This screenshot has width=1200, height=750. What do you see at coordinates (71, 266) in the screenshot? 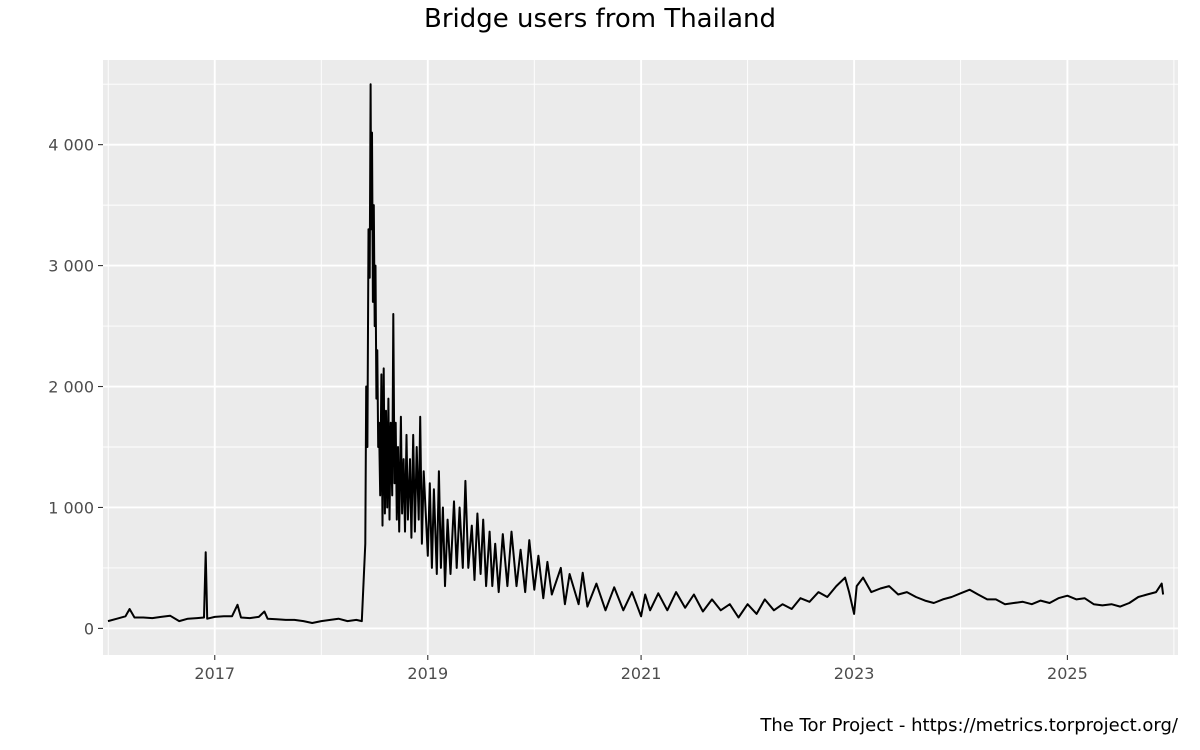
I see `y-tick-label: 3 000` at bounding box center [71, 266].